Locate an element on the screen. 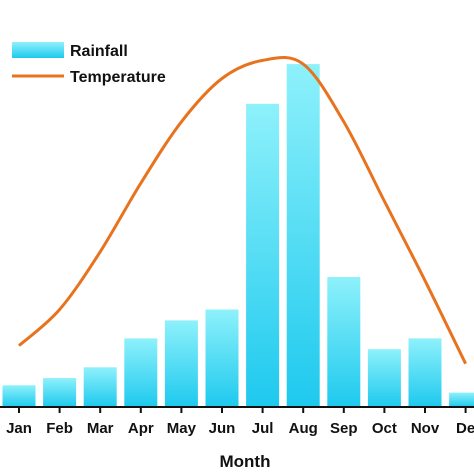 The width and height of the screenshot is (474, 474). x-tick-label-nov: Nov is located at coordinates (425, 428).